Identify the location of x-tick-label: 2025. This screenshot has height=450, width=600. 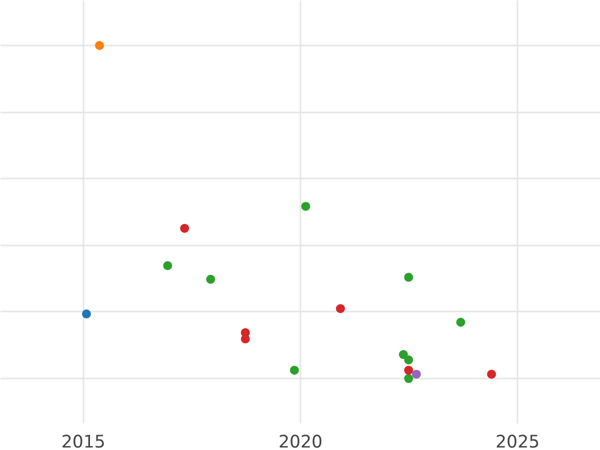
(518, 441).